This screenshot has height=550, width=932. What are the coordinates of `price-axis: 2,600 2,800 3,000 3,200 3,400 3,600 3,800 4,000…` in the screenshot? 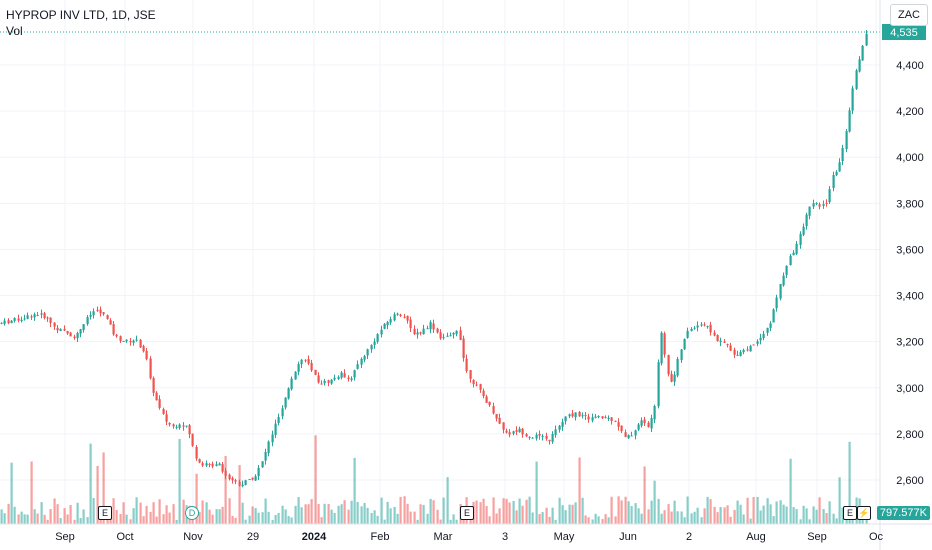 It's located at (910, 273).